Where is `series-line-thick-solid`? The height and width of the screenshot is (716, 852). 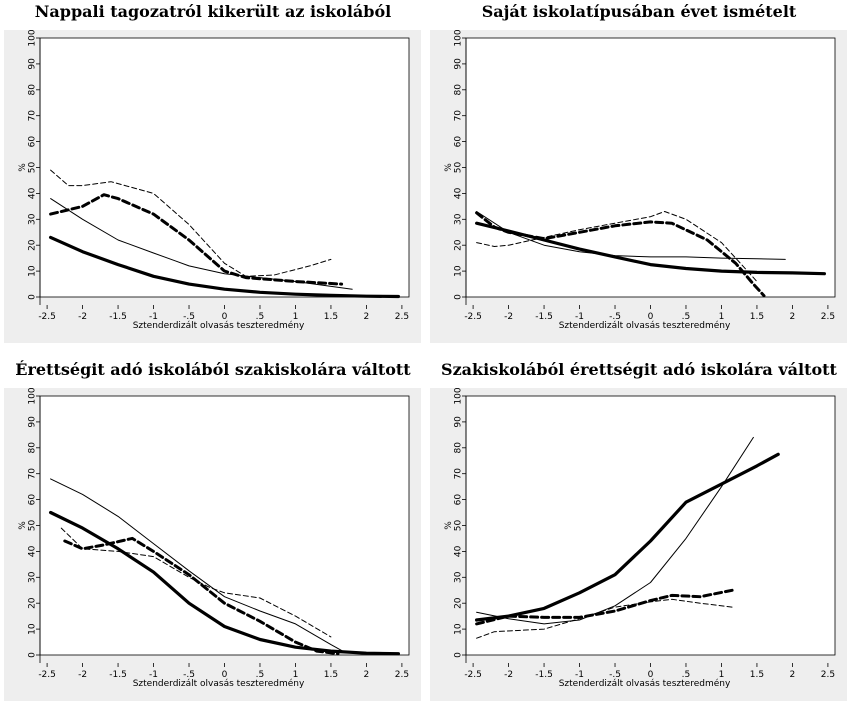 series-line-thick-solid is located at coordinates (627, 537).